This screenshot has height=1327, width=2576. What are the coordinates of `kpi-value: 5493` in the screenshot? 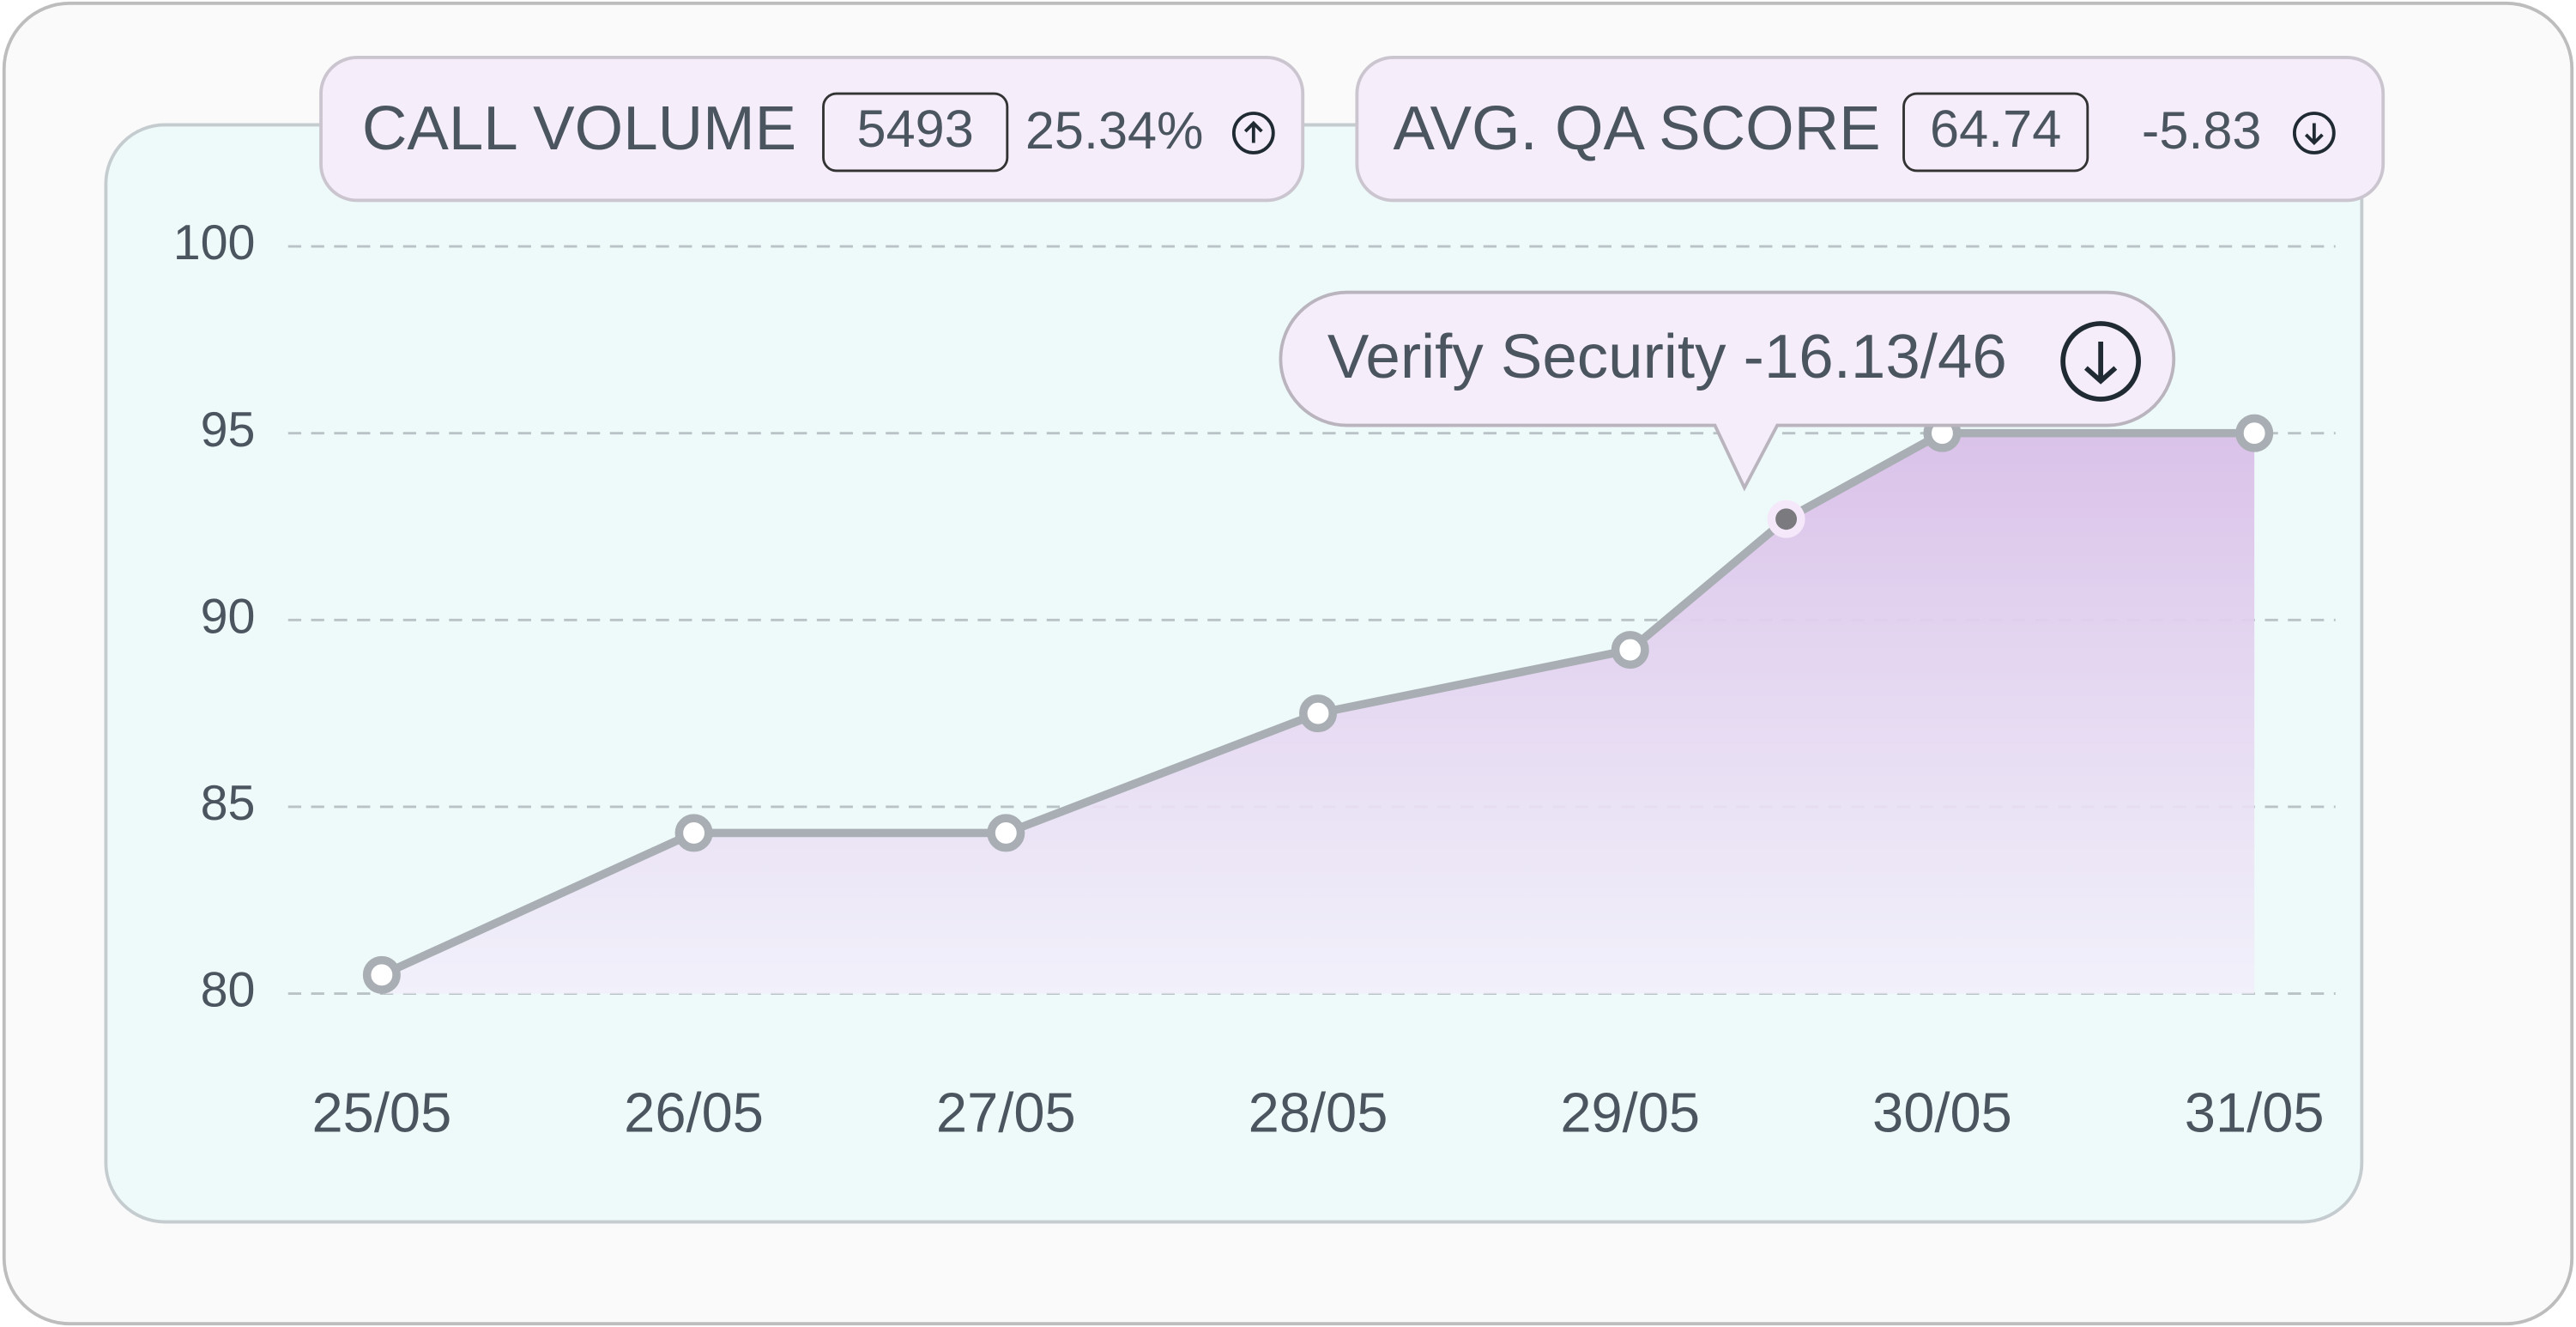 It's located at (915, 129).